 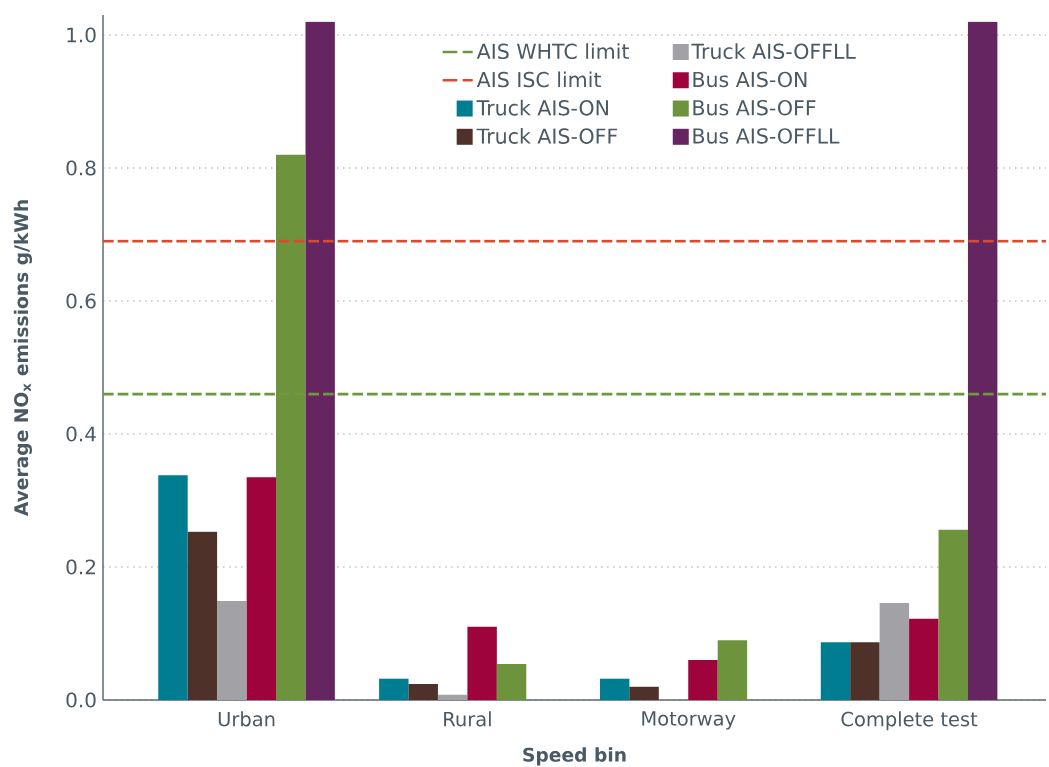 I want to click on x-tick-label: Urban, so click(x=246, y=719).